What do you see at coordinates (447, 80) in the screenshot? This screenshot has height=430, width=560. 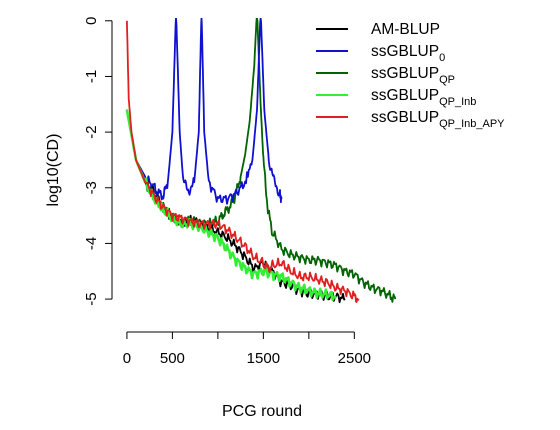 I see `legend-label-subscript: QP` at bounding box center [447, 80].